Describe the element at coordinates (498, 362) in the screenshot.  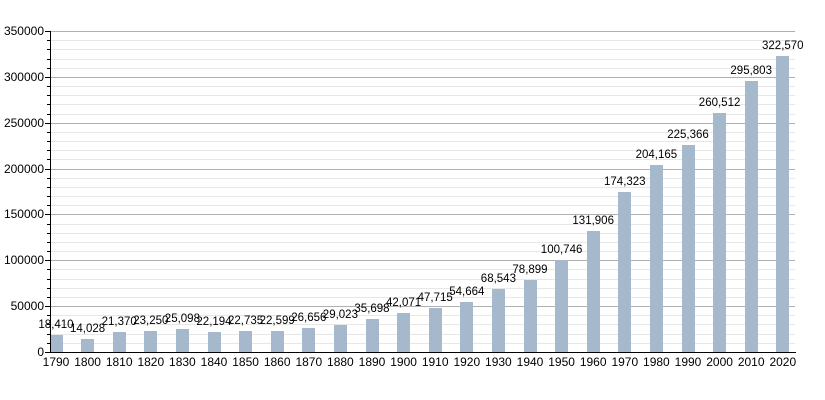
I see `x-axis-year-label: 1930` at that location.